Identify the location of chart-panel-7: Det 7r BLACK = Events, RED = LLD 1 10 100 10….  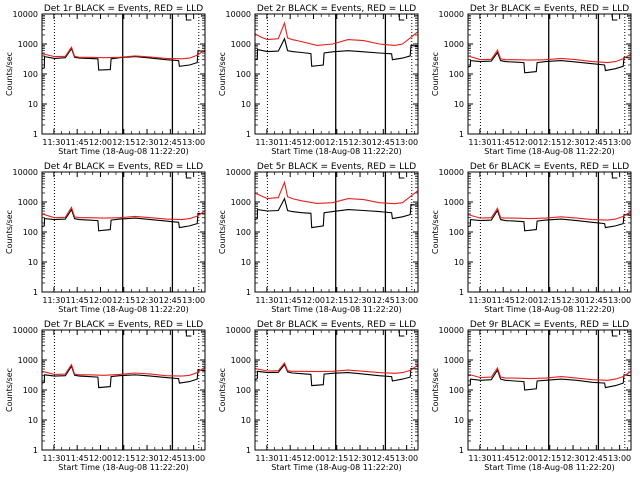
(105, 396).